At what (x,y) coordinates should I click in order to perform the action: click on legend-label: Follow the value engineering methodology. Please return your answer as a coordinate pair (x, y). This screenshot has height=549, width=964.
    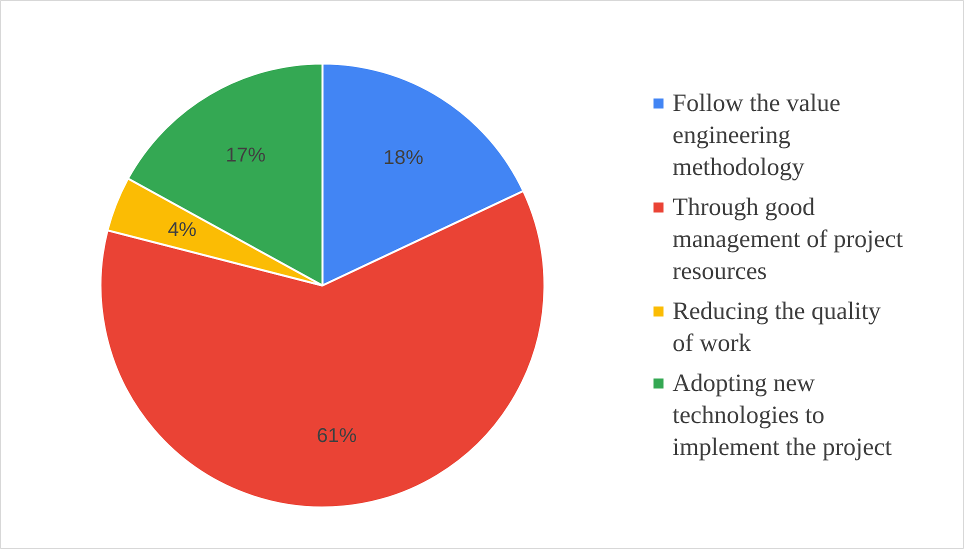
    Looking at the image, I should click on (756, 135).